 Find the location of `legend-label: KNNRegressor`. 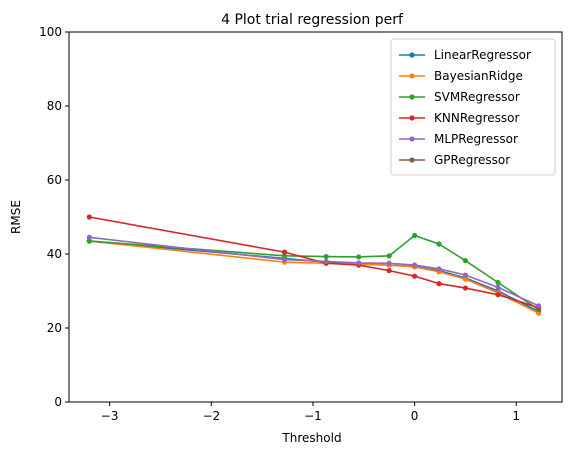

legend-label: KNNRegressor is located at coordinates (477, 118).